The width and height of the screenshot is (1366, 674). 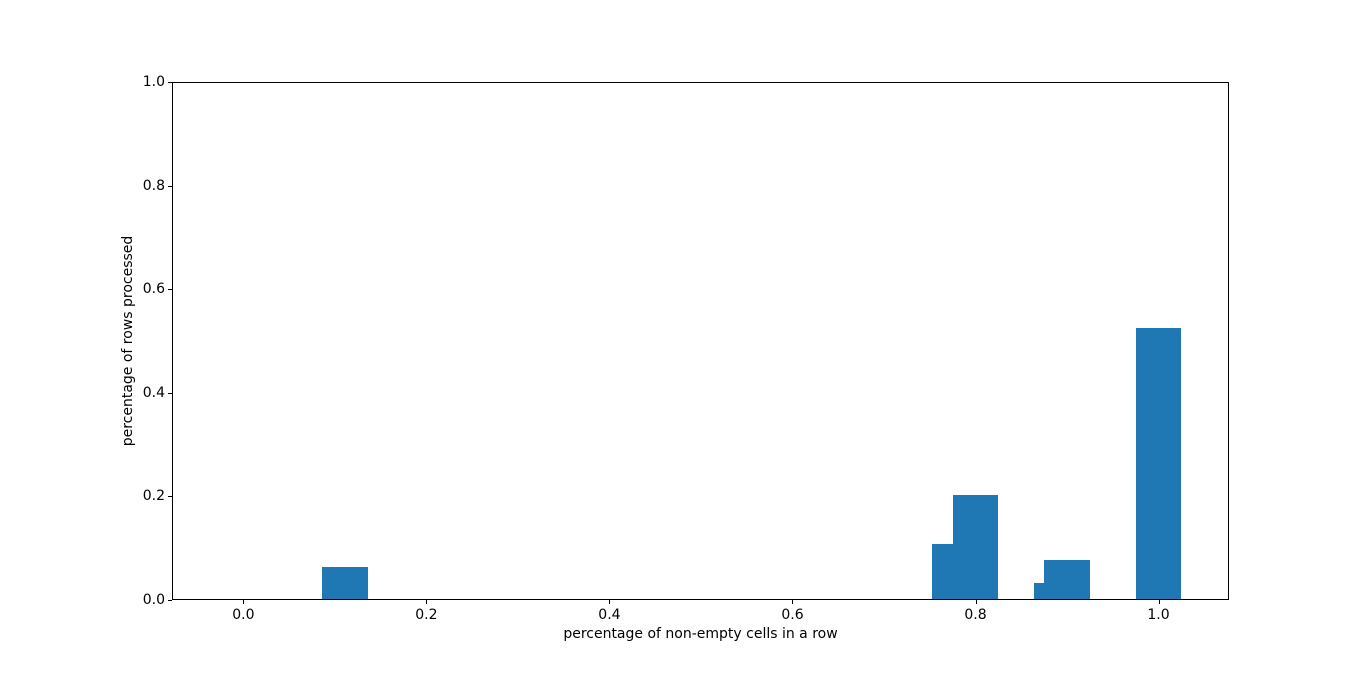 I want to click on x-tick-label: 1.0, so click(x=1158, y=615).